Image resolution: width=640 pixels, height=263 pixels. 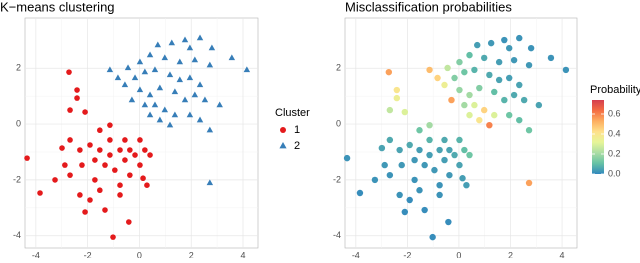 I want to click on colorbar-title: Probability, so click(x=615, y=90).